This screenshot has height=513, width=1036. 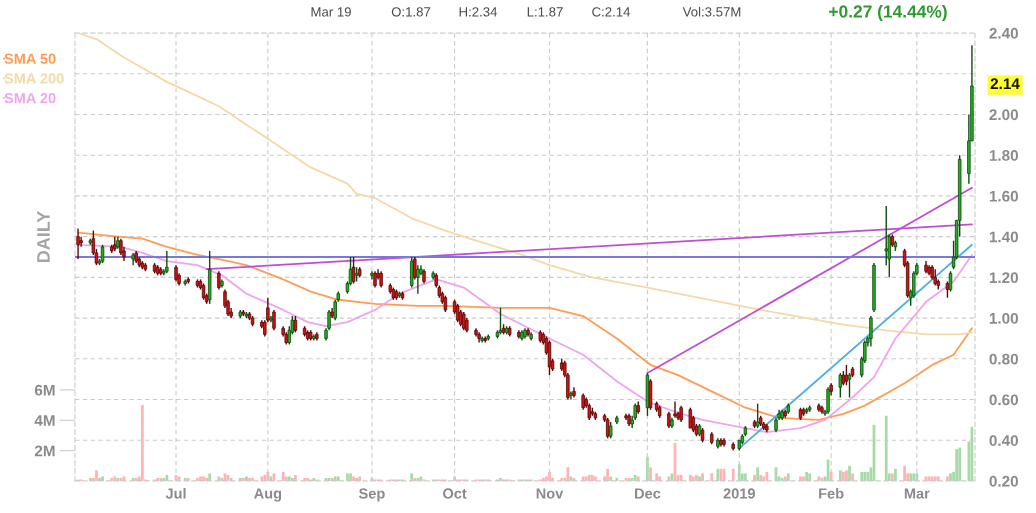 What do you see at coordinates (1003, 400) in the screenshot?
I see `y-tick-label: 0.60` at bounding box center [1003, 400].